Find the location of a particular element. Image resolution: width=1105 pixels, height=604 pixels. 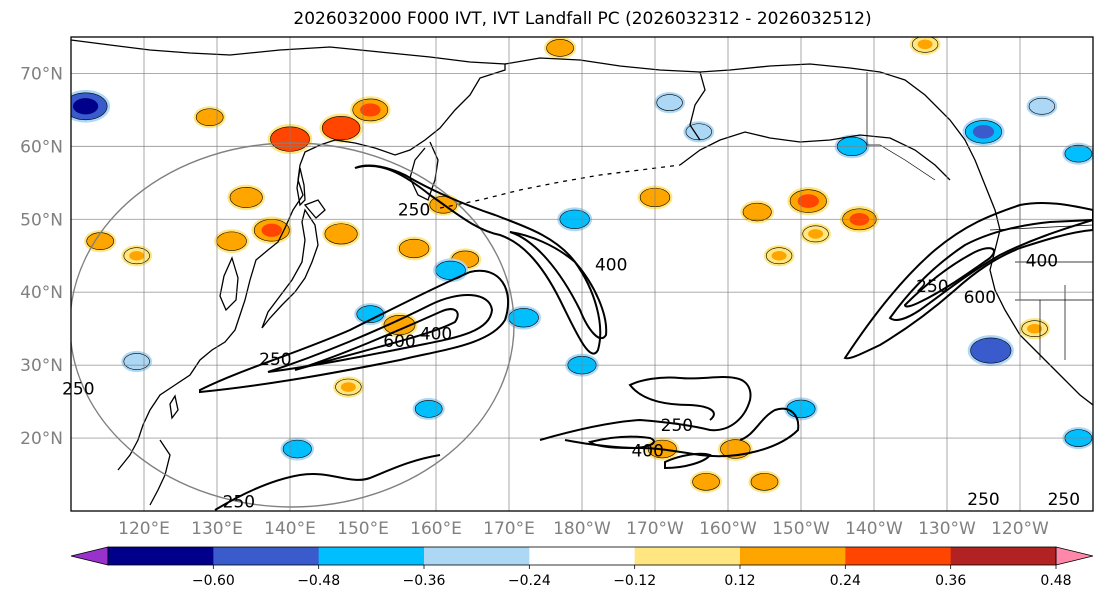

lat-tick-label: 20°N is located at coordinates (41, 439).